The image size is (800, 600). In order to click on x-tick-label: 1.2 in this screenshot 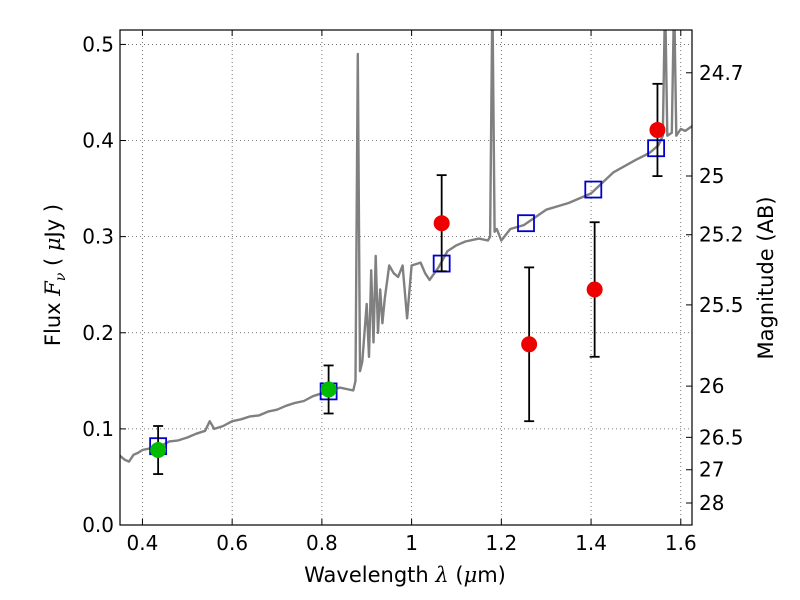, I will do `click(501, 543)`.